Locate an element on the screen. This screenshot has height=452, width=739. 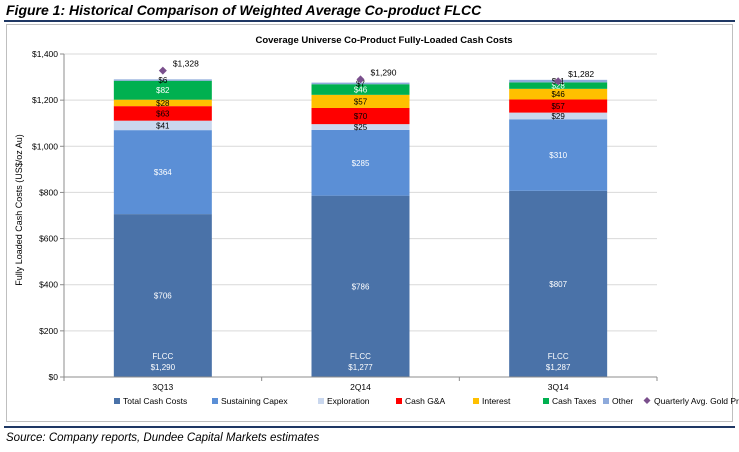
y-tick-label: $0 is located at coordinates (54, 377).